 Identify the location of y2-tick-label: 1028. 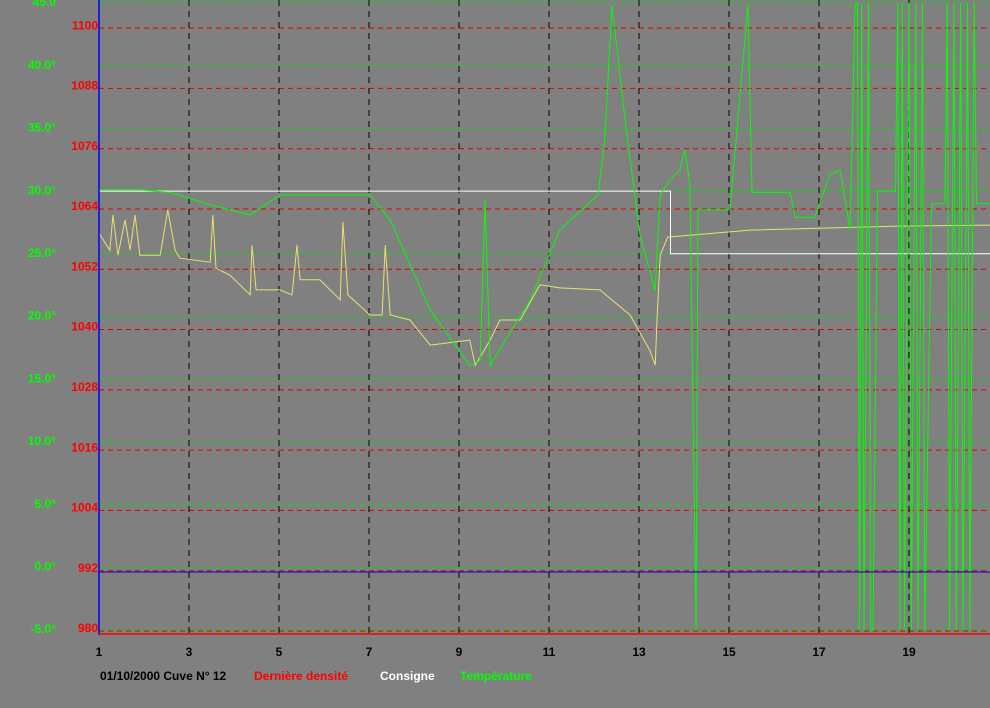
(84, 387).